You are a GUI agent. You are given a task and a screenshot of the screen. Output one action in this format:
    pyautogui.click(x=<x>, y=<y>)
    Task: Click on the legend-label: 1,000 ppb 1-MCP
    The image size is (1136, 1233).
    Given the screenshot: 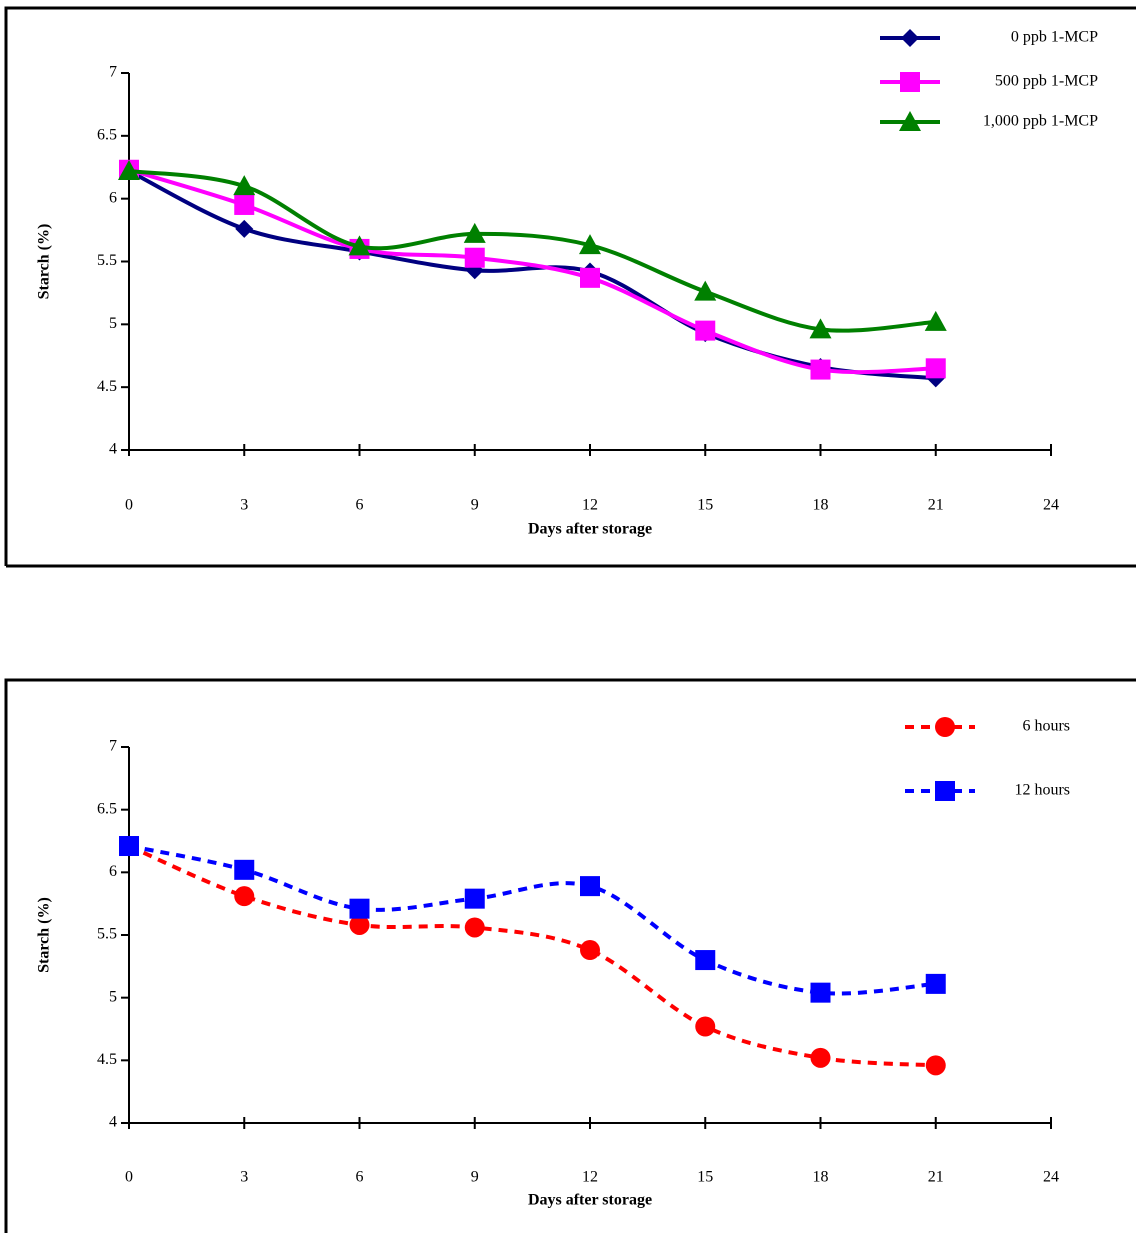 What is the action you would take?
    pyautogui.click(x=1040, y=121)
    